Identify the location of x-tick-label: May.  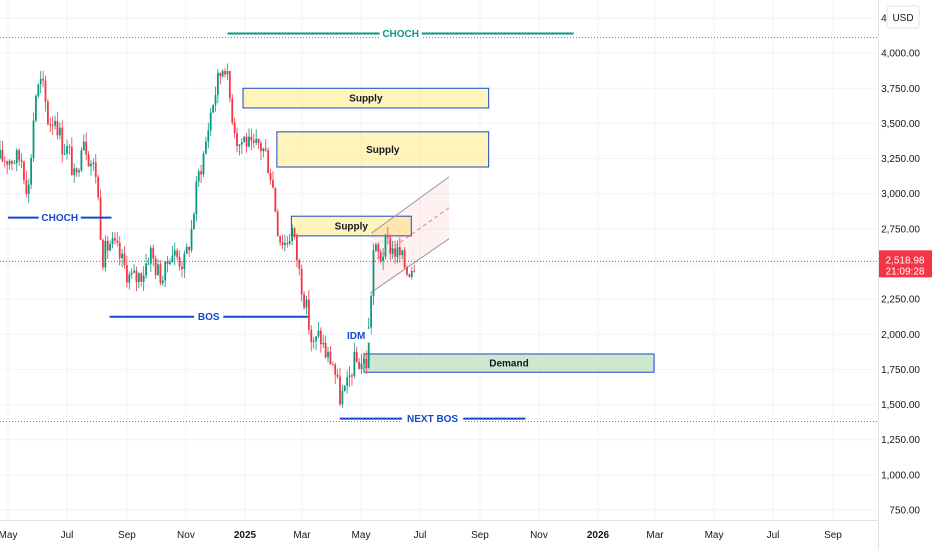
(8, 535).